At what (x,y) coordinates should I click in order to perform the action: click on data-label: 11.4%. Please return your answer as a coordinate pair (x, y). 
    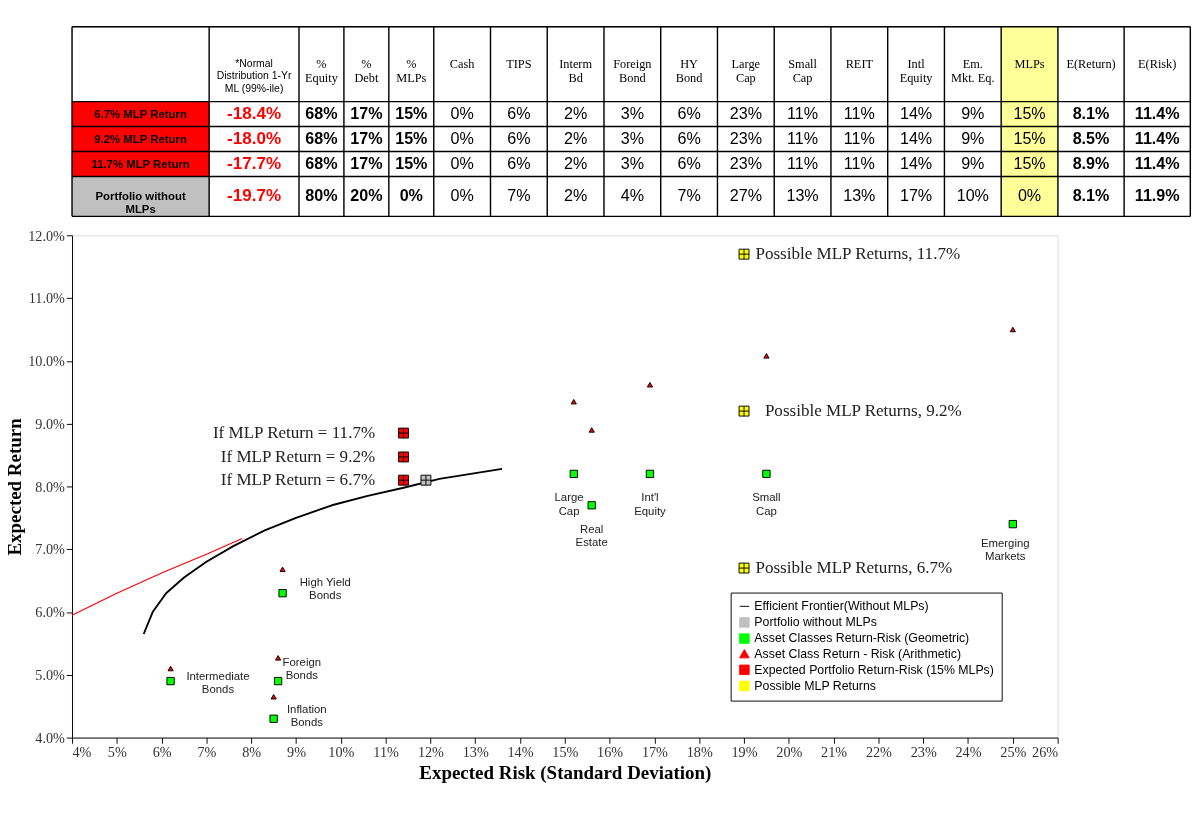
    Looking at the image, I should click on (1157, 137).